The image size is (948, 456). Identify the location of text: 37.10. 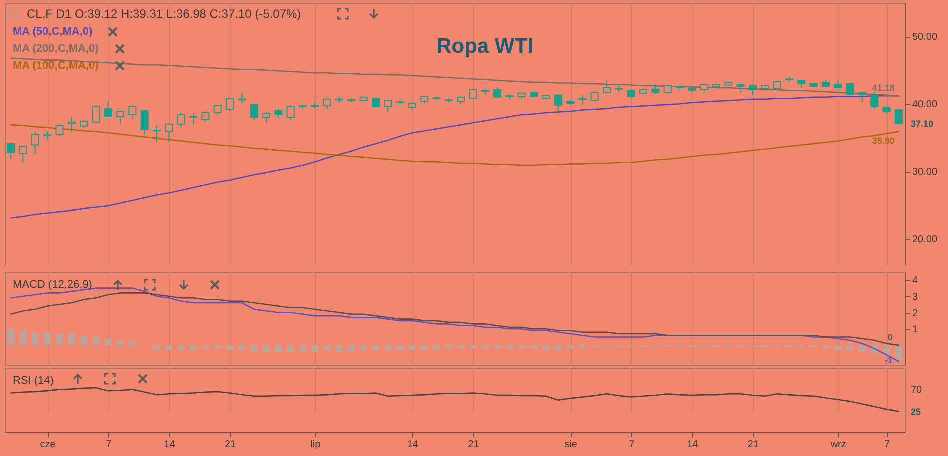
(922, 124).